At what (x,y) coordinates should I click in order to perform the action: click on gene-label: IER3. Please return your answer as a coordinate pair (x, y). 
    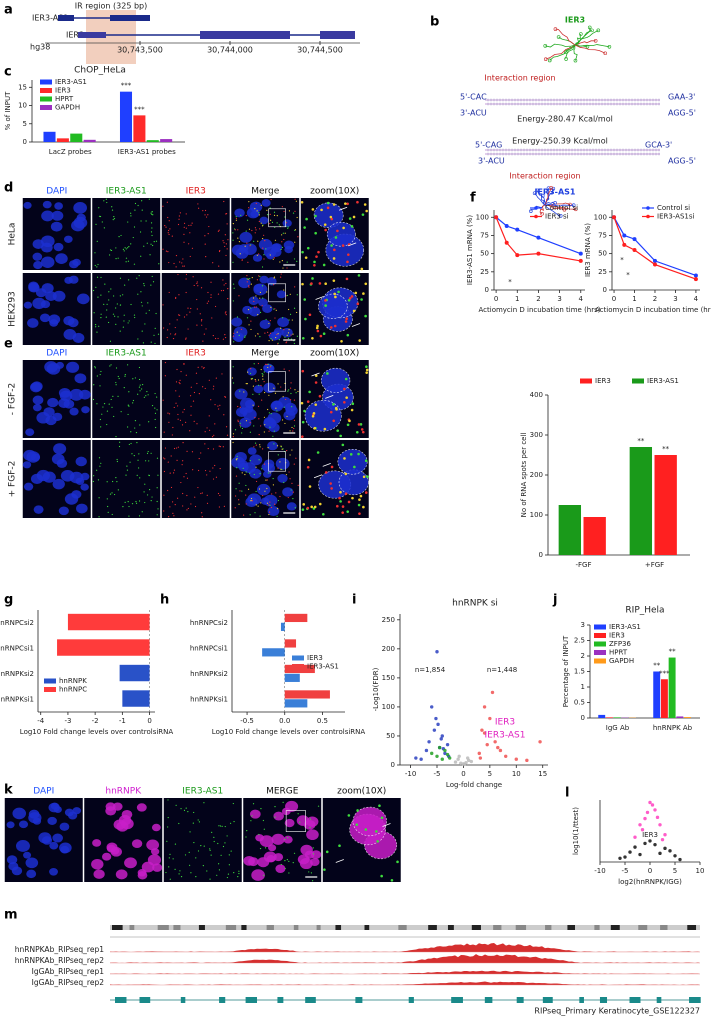
    Looking at the image, I should click on (75, 35).